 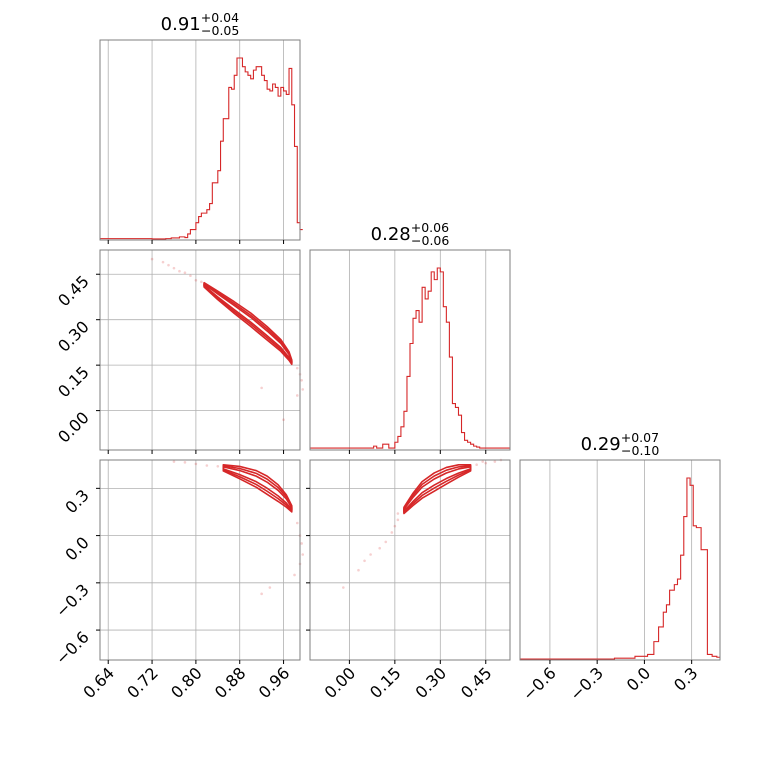 What do you see at coordinates (601, 444) in the screenshot?
I see `title-median: 0.29` at bounding box center [601, 444].